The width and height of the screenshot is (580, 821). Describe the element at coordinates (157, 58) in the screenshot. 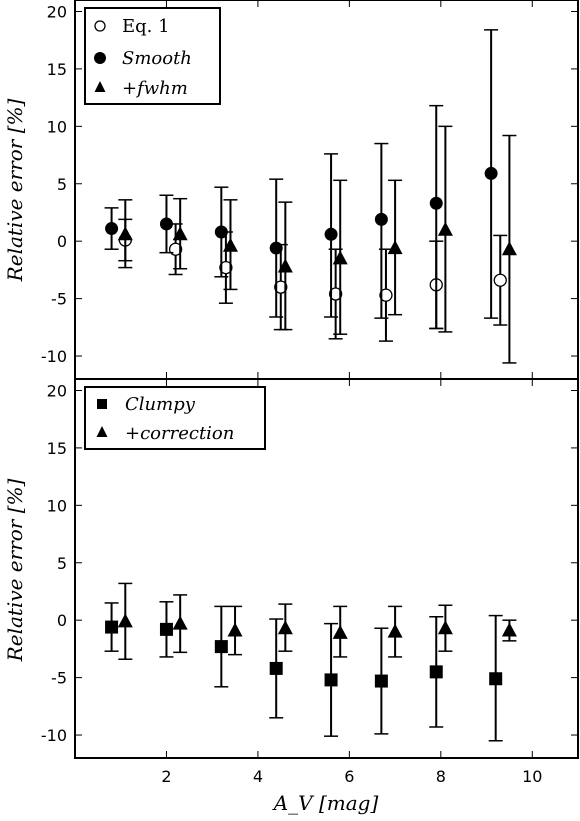

I see `legend-label-smooth: Smooth` at that location.